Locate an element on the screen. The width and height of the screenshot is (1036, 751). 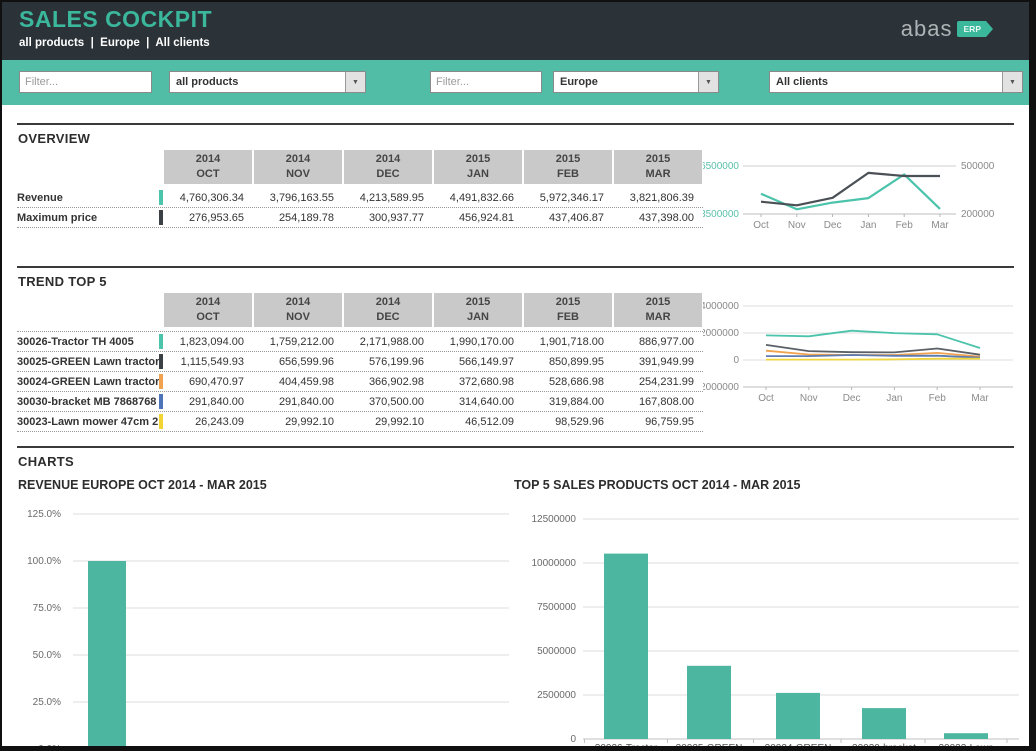
revenue-europe-chart-title: REVENUE EUROPE OCT 2014 - MAR 2015 is located at coordinates (142, 485).